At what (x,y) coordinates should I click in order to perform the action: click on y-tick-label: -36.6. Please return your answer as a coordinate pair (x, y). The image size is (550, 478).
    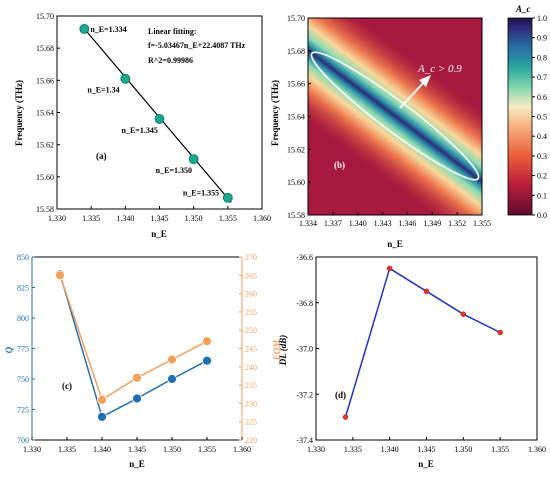
    Looking at the image, I should click on (304, 257).